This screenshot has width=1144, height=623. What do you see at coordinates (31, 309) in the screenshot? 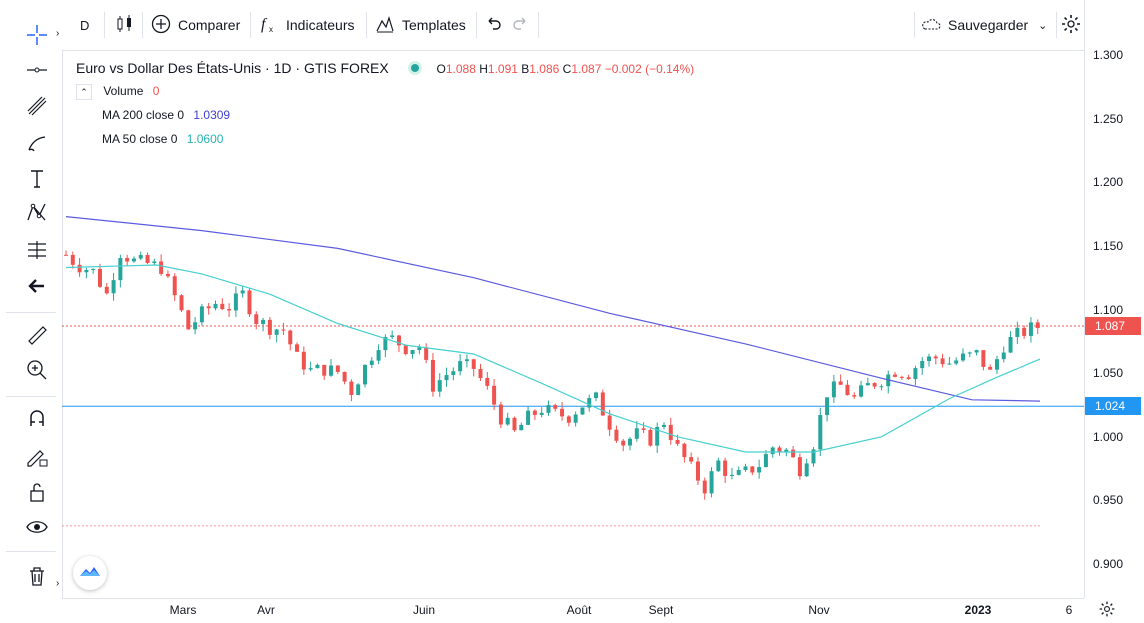
I see `left-drawing-toolbar: › ›` at bounding box center [31, 309].